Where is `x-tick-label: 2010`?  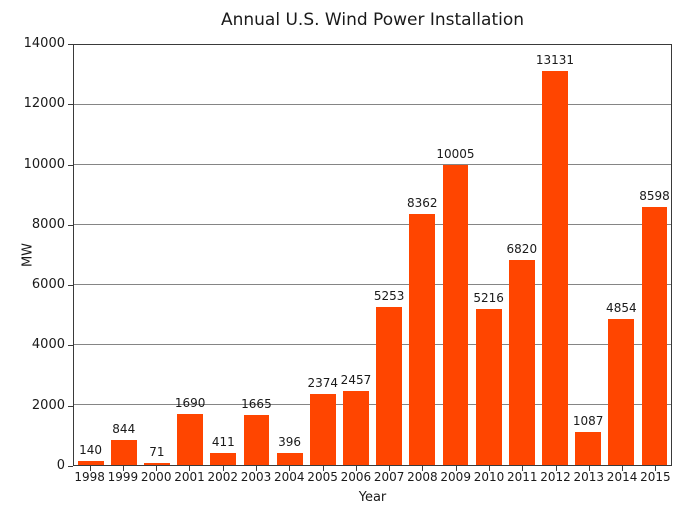 x-tick-label: 2010 is located at coordinates (489, 477).